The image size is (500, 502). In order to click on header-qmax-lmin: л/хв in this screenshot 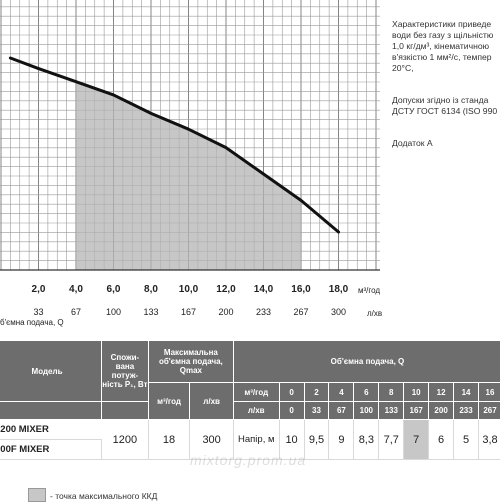, I will do `click(211, 401)`.